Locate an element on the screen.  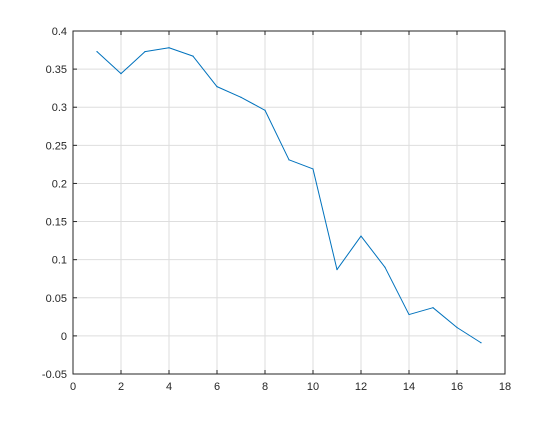
x-tick-label: 4 is located at coordinates (169, 387).